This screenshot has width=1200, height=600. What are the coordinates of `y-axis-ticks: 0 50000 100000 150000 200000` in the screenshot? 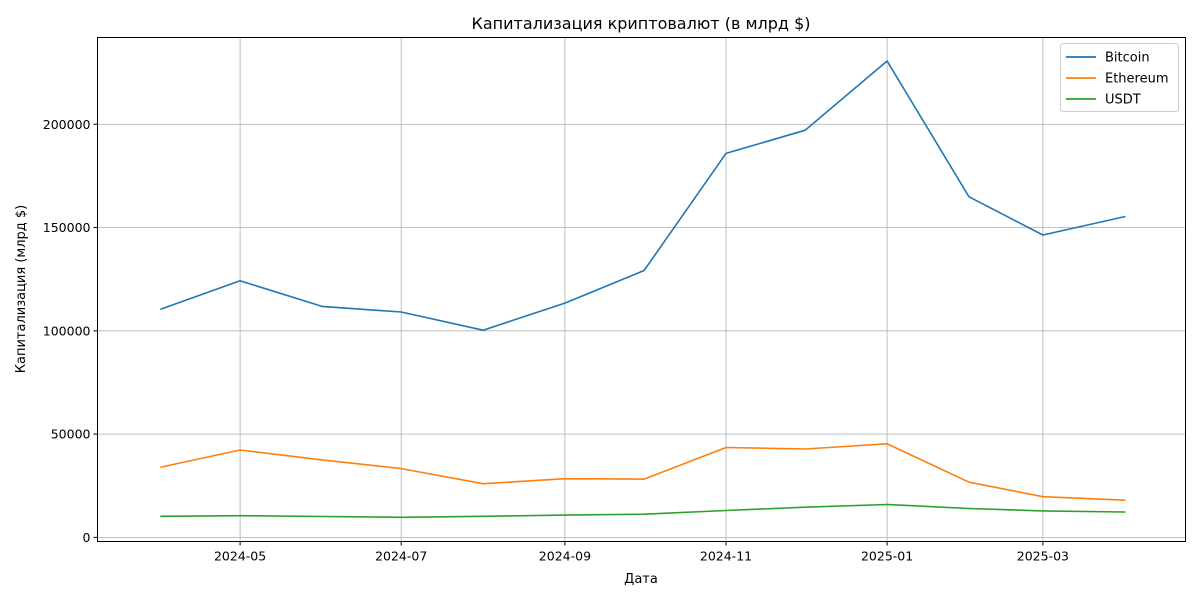 It's located at (70, 331).